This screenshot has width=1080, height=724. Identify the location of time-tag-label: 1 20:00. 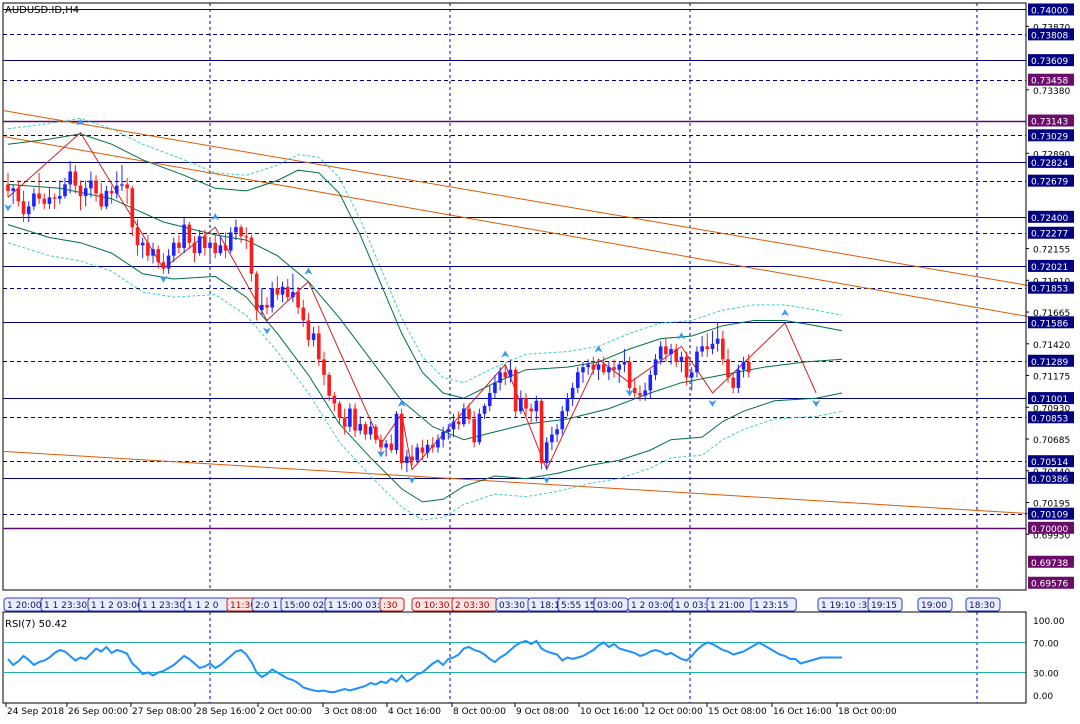
(24, 606).